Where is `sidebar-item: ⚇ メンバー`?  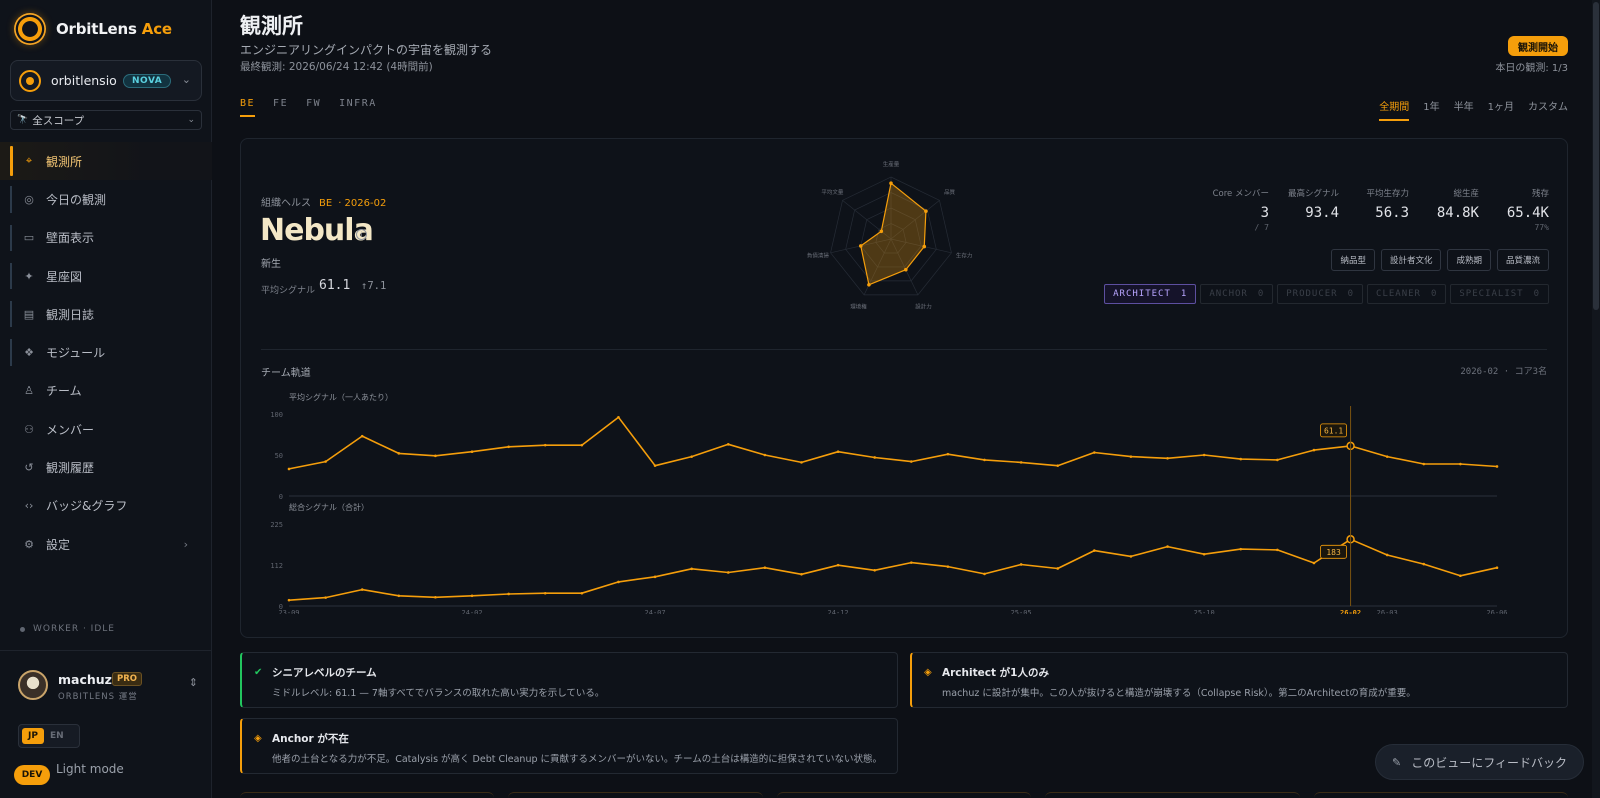
sidebar-item: ⚇ メンバー is located at coordinates (106, 429).